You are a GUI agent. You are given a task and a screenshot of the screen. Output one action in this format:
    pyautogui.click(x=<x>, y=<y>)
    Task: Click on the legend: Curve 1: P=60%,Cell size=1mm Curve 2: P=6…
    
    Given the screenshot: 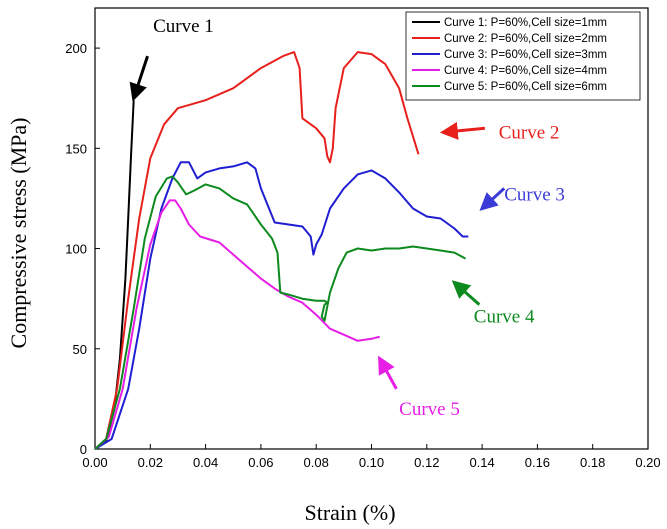 What is the action you would take?
    pyautogui.click(x=523, y=56)
    